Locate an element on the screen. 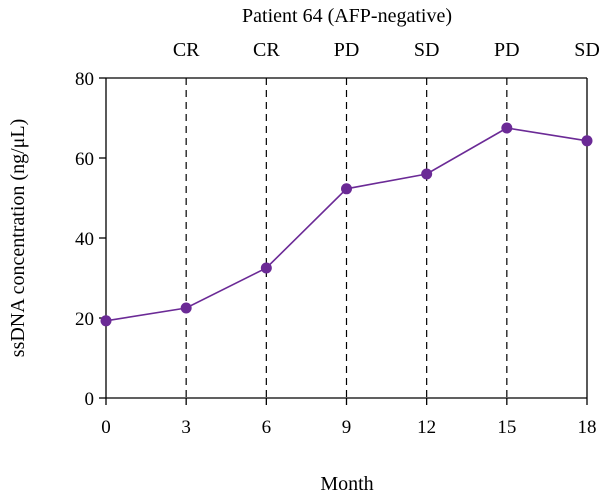  x-tick-label: 15 is located at coordinates (506, 427).